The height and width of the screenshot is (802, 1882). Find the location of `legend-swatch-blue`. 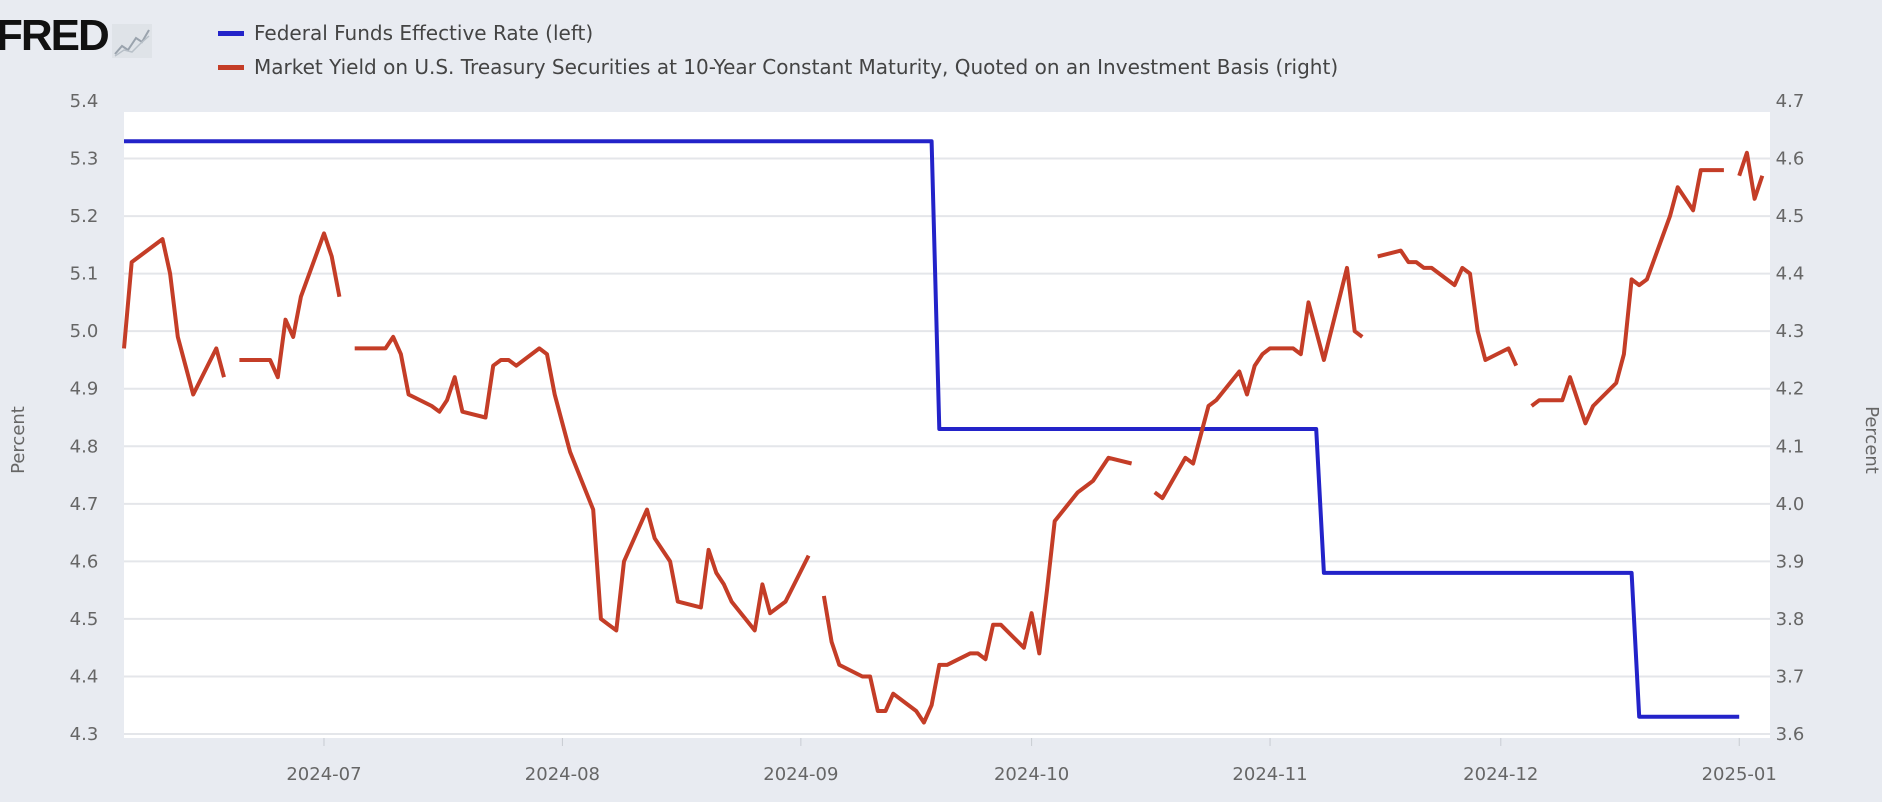

legend-swatch-blue is located at coordinates (231, 33).